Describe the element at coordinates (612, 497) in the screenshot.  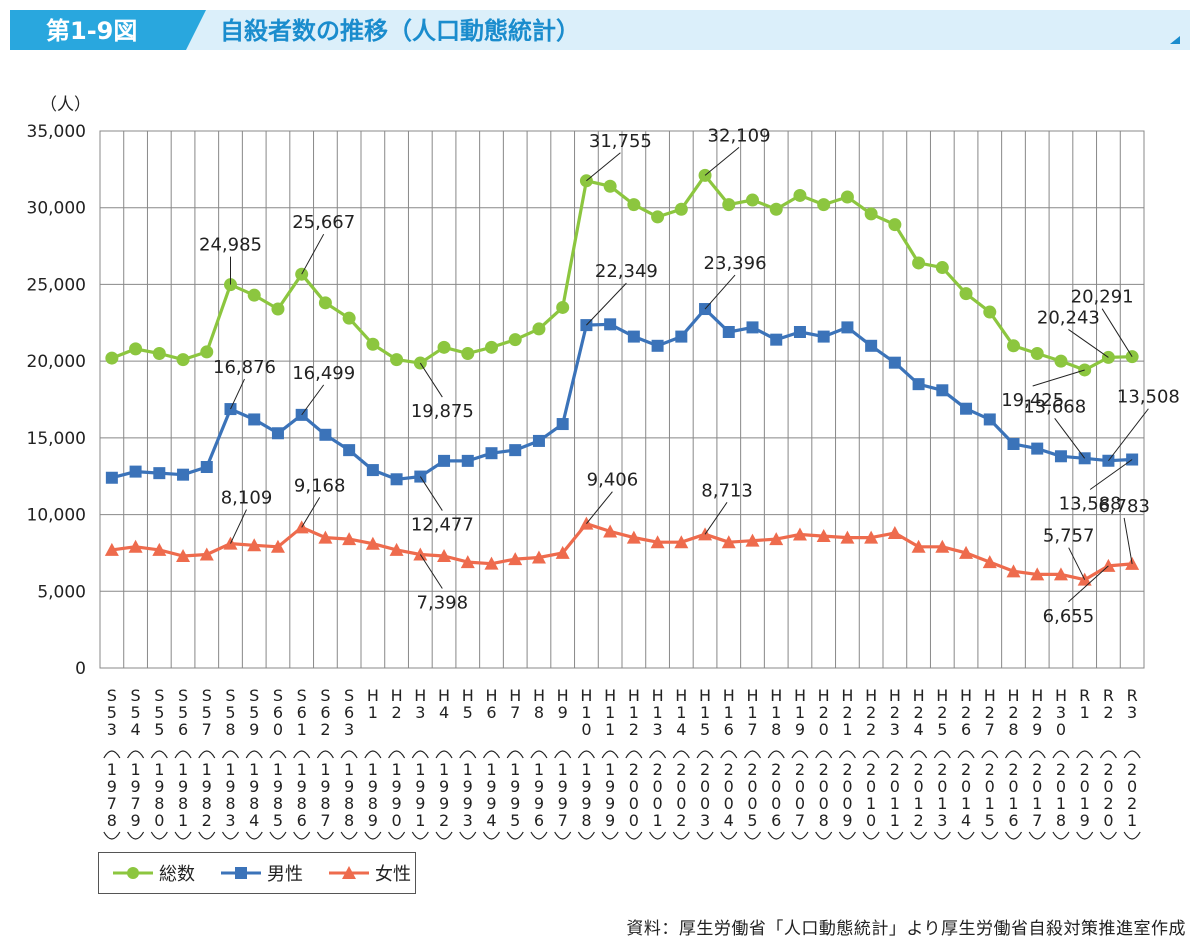
I see `data-label-female: 9,406` at that location.